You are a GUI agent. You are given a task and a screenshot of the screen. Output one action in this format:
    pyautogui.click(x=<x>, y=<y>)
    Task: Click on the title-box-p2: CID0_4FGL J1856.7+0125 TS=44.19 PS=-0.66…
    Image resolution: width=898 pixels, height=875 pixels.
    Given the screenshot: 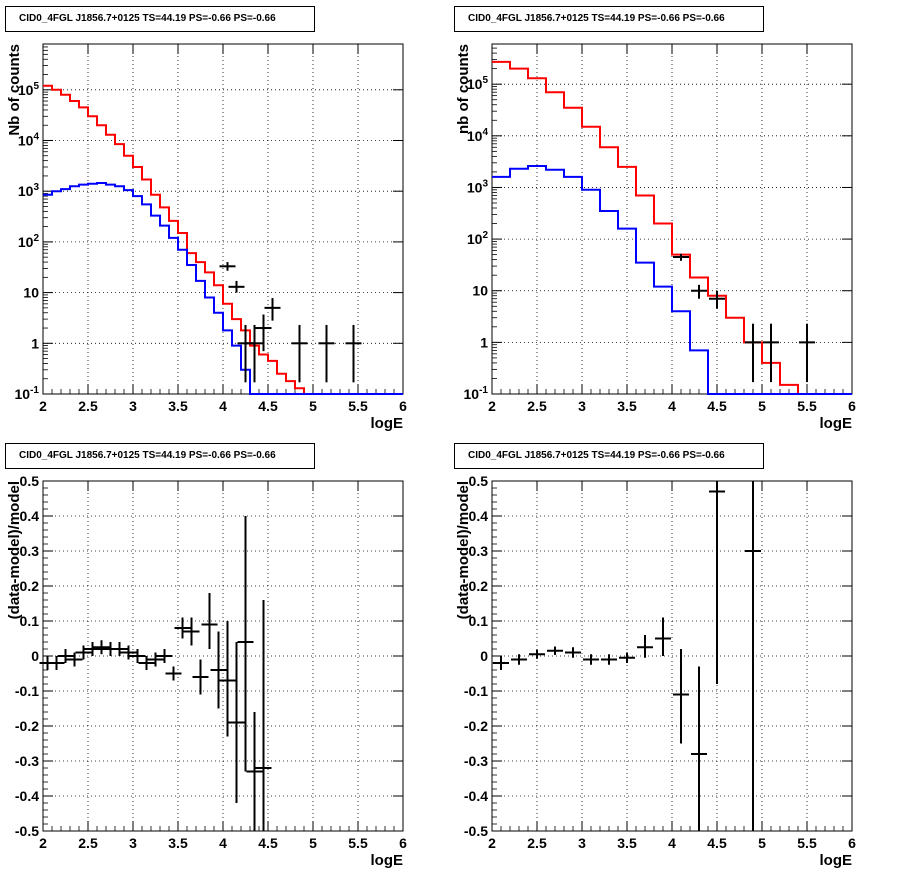 What is the action you would take?
    pyautogui.click(x=609, y=19)
    